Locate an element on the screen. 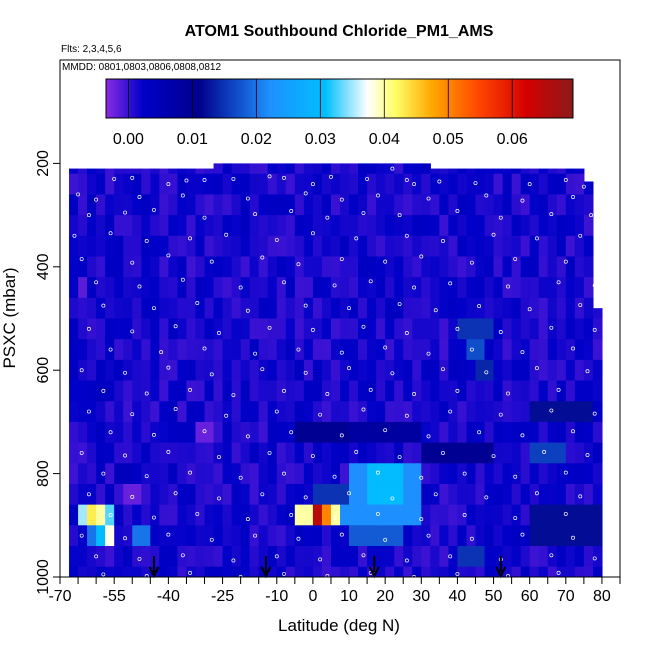  y-axis-label: PSXC (mbar) is located at coordinates (9, 317).